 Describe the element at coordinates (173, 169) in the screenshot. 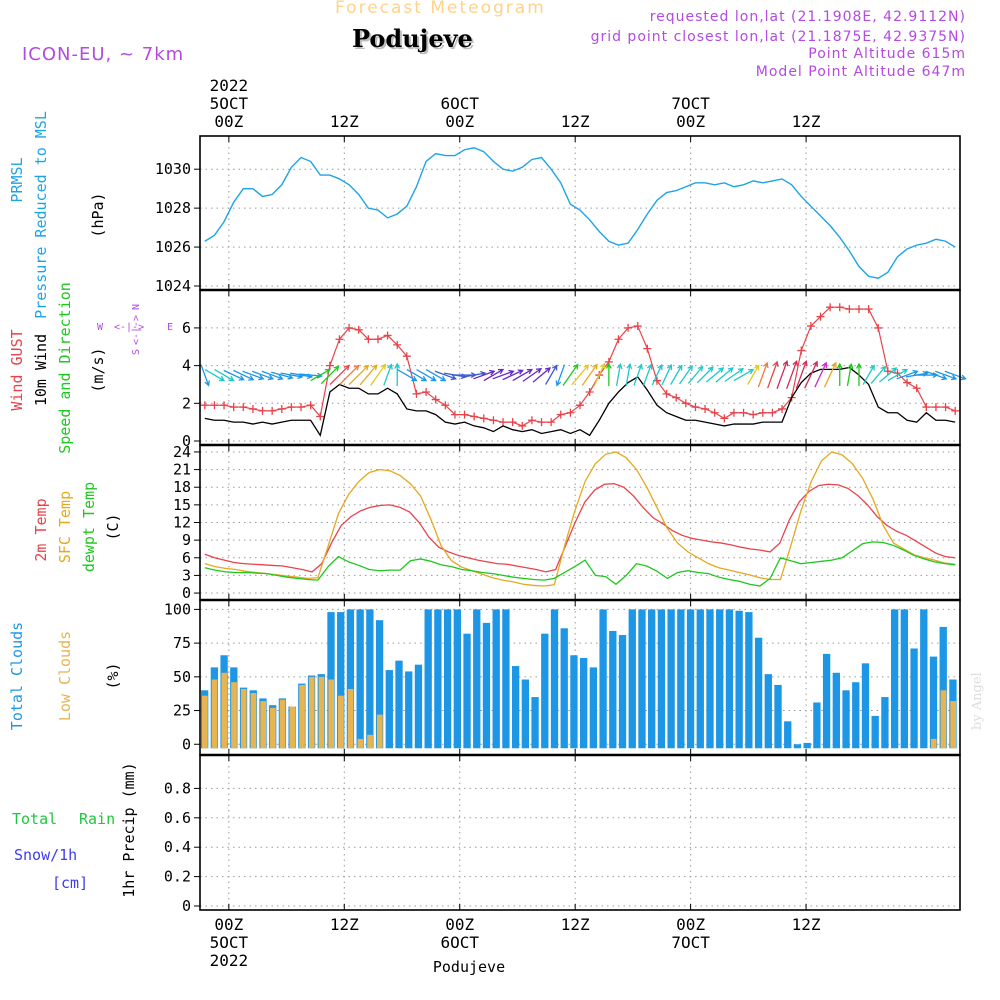

I see `y-tick-label: 1030` at that location.